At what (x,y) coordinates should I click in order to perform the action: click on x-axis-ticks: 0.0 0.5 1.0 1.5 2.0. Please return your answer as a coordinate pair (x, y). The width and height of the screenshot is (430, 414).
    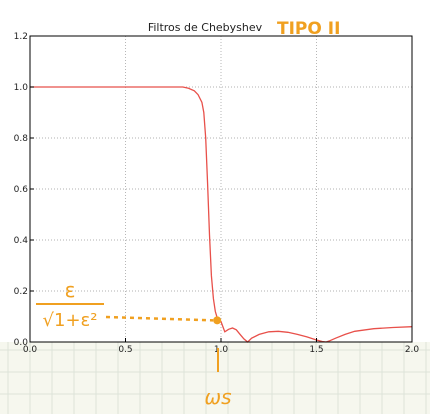
    Looking at the image, I should click on (221, 346).